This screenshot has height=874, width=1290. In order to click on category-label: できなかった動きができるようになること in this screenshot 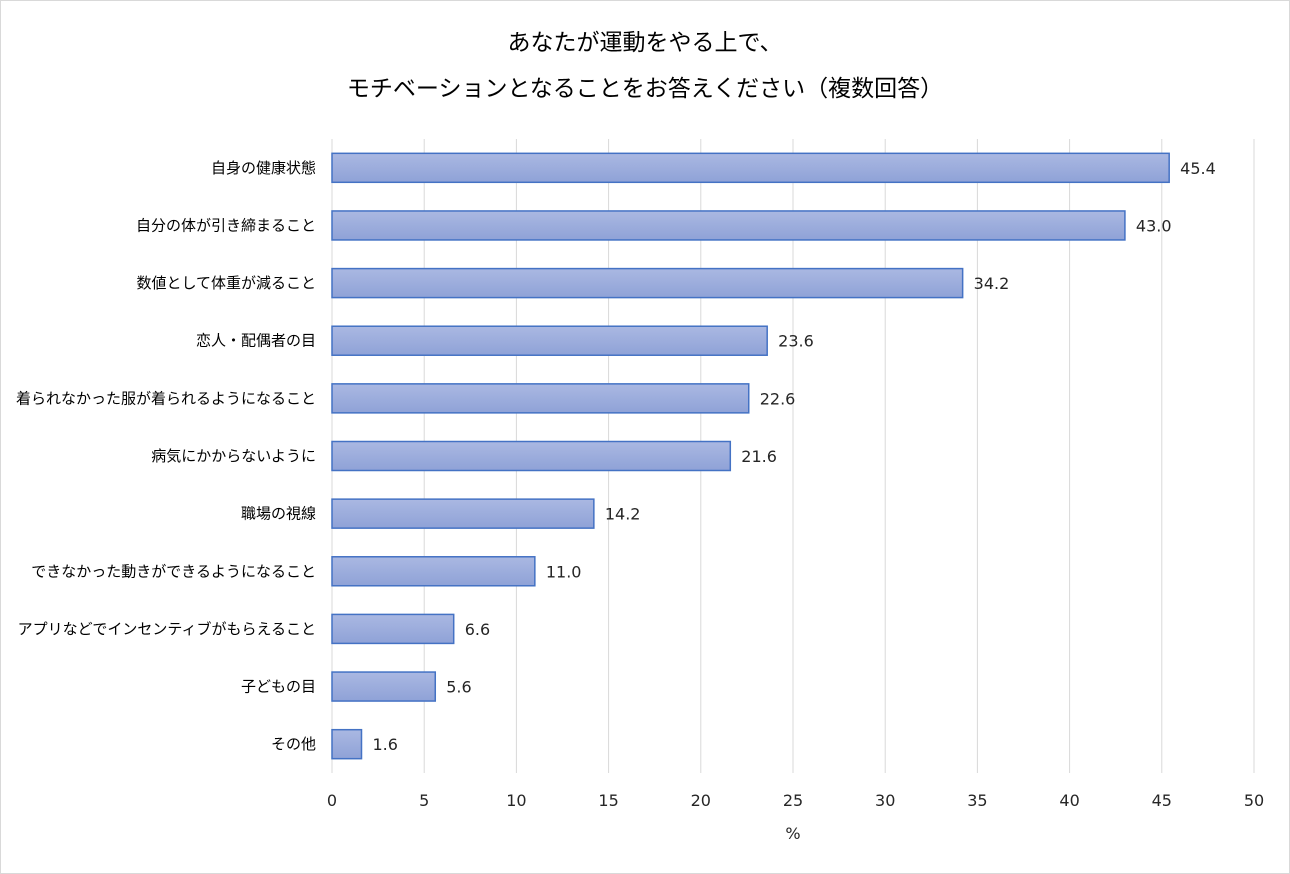, I will do `click(173, 571)`.